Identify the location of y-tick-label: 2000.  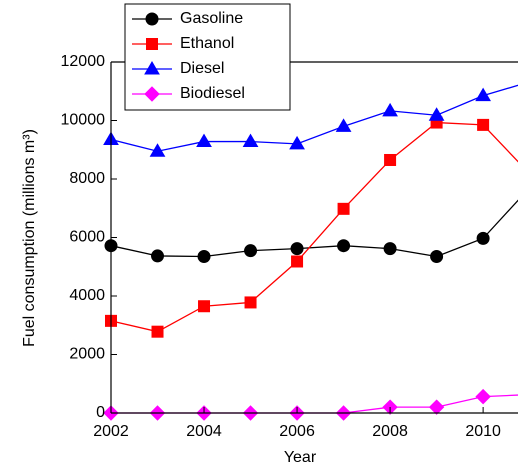
(87, 354).